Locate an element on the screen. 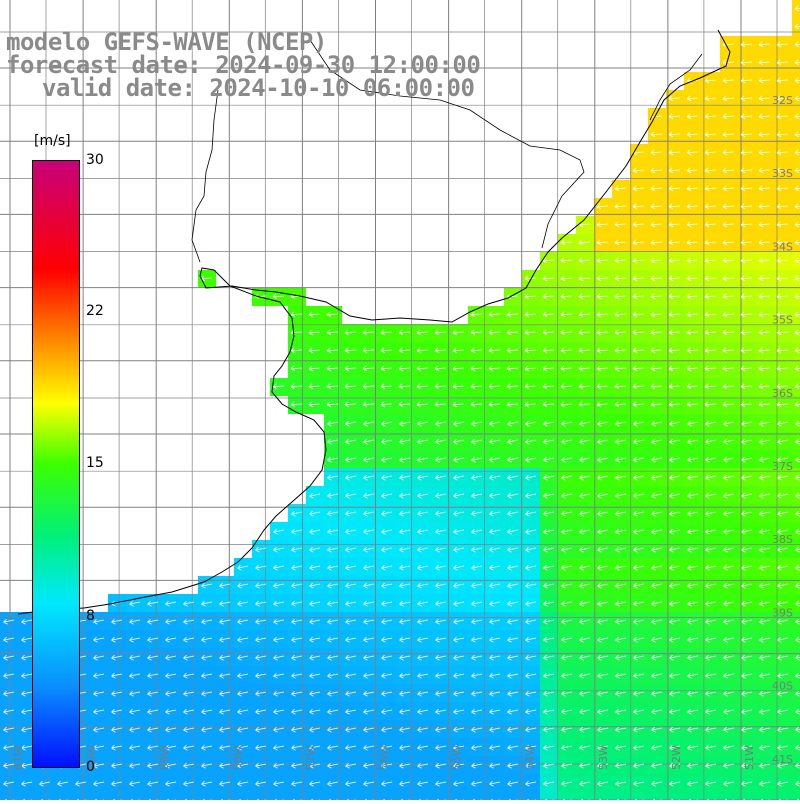 This screenshot has height=804, width=800. lon-label: 52W is located at coordinates (676, 757).